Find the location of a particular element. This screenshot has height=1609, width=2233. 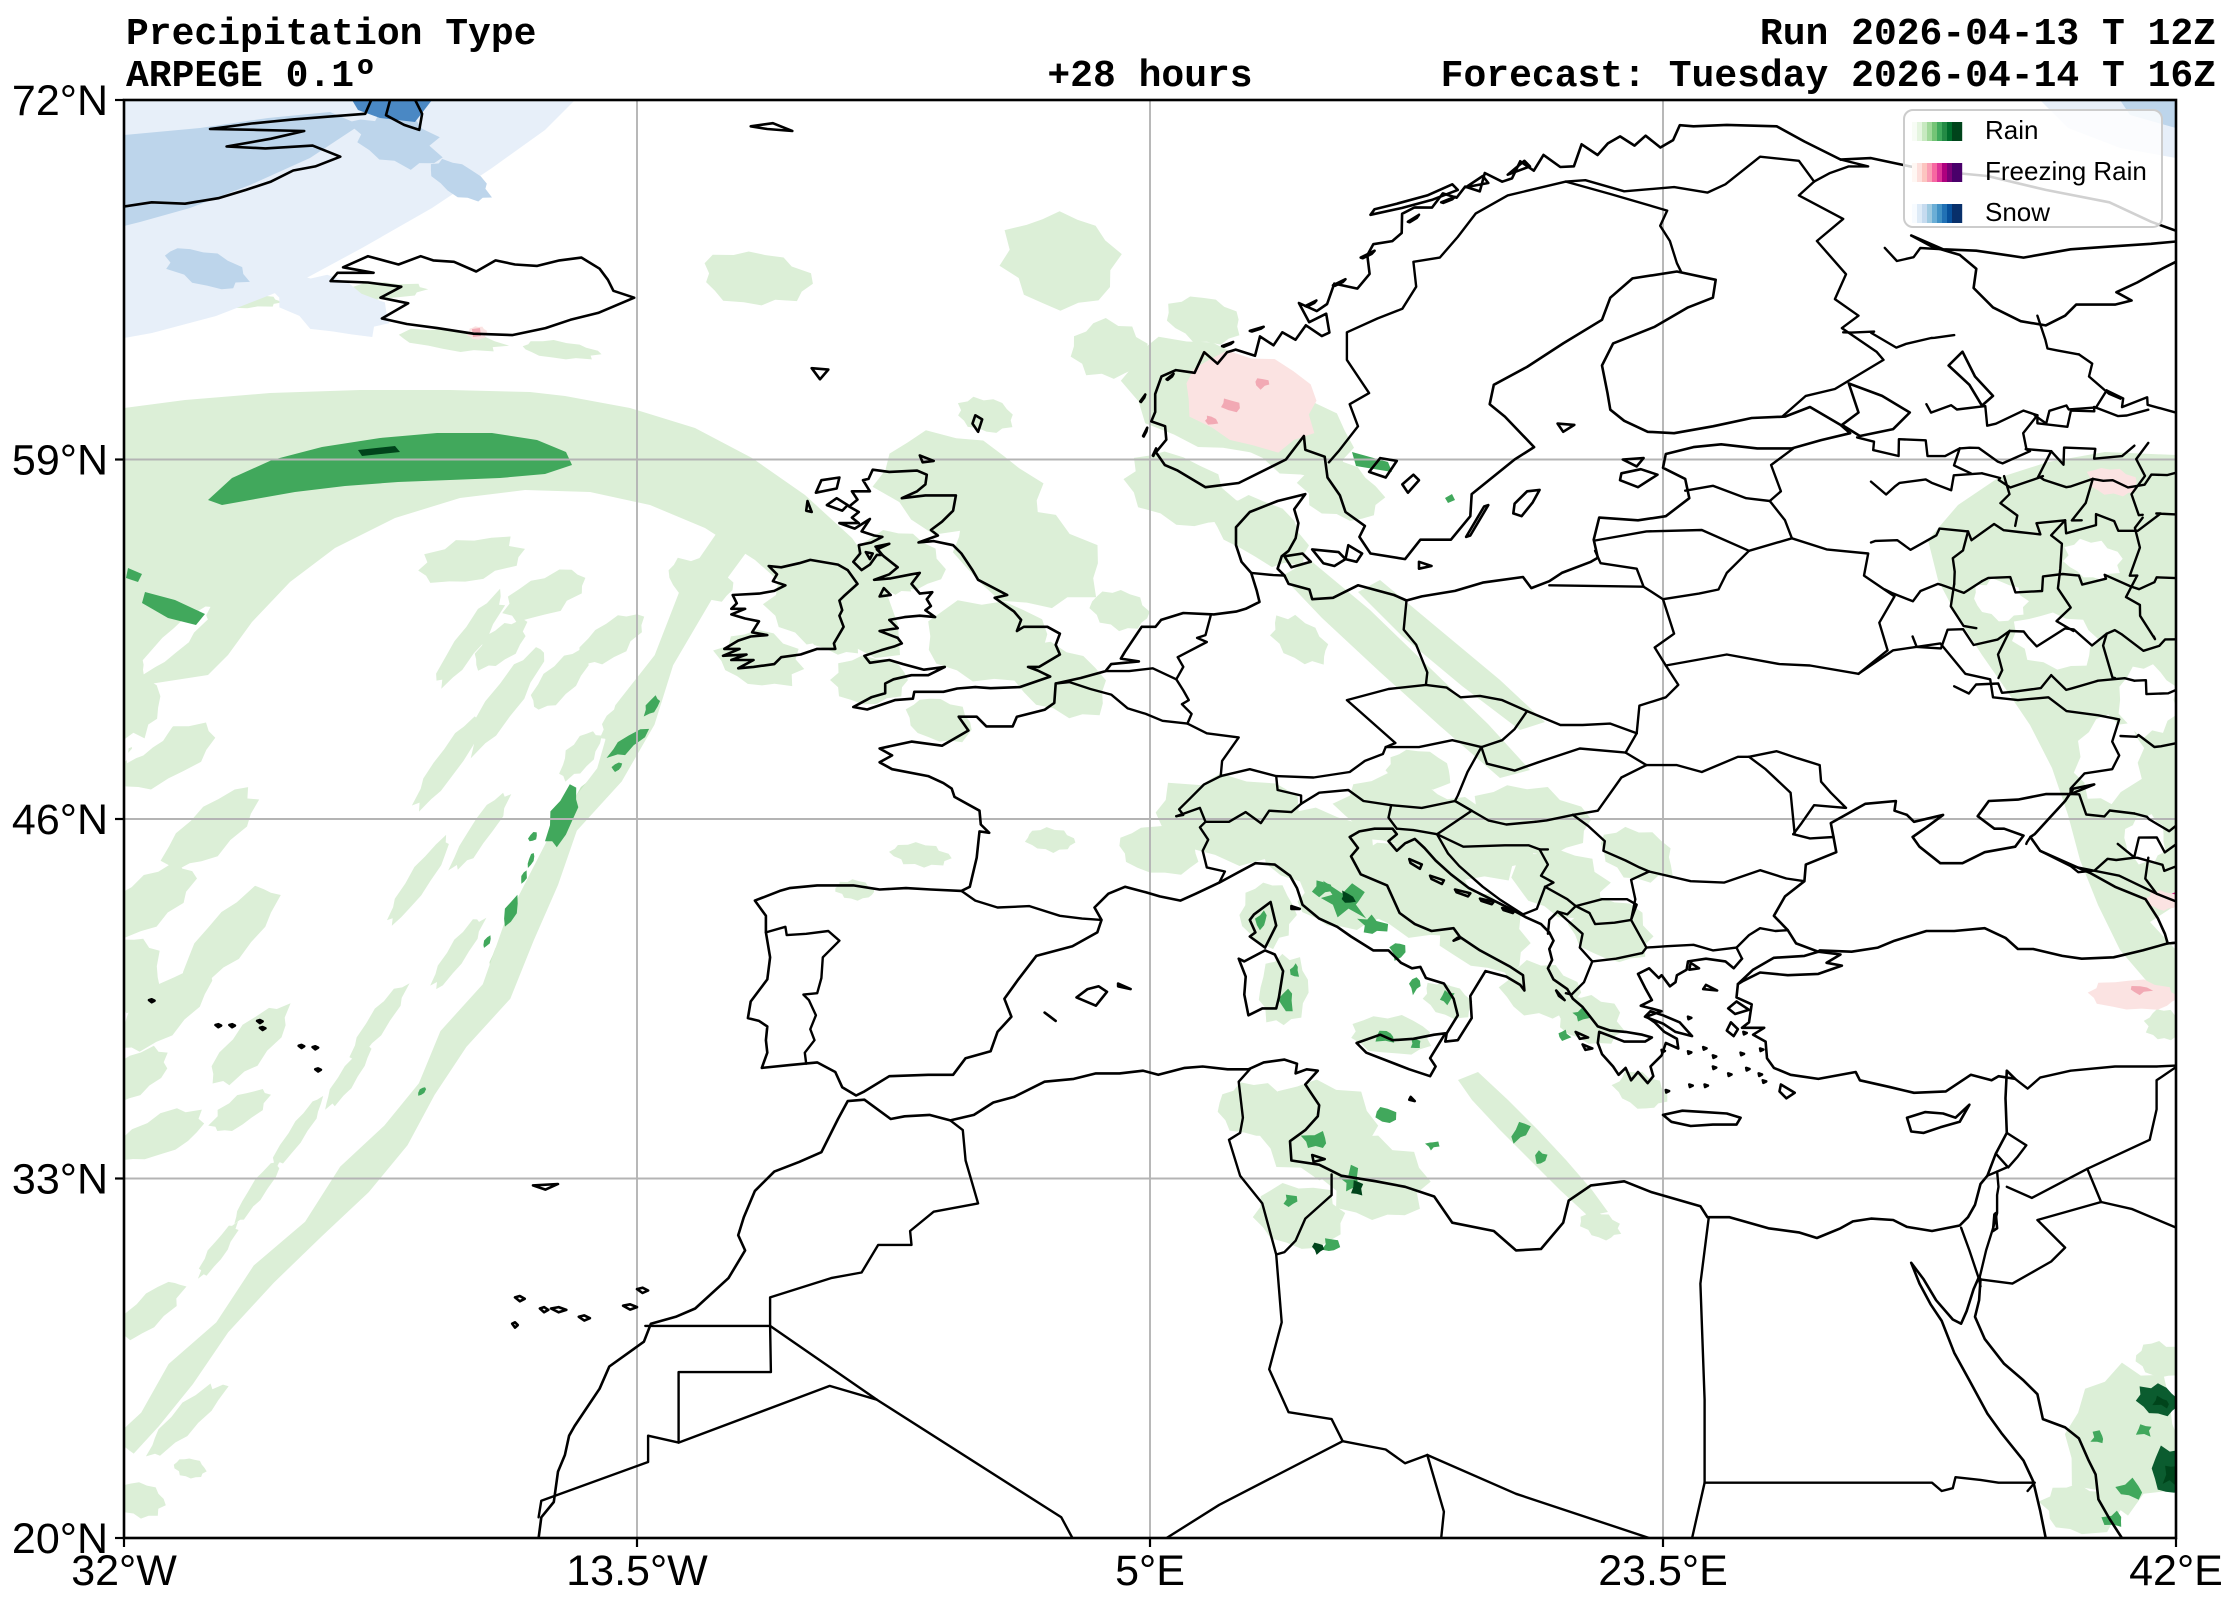

svg-text: 59°N is located at coordinates (60, 461).